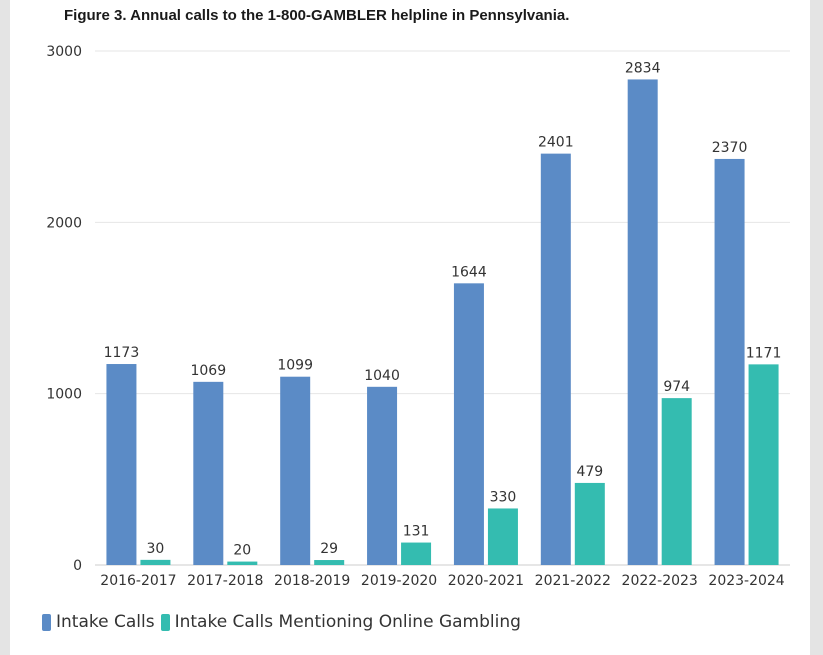  Describe the element at coordinates (225, 581) in the screenshot. I see `x-tick-label: 2017-2018` at that location.